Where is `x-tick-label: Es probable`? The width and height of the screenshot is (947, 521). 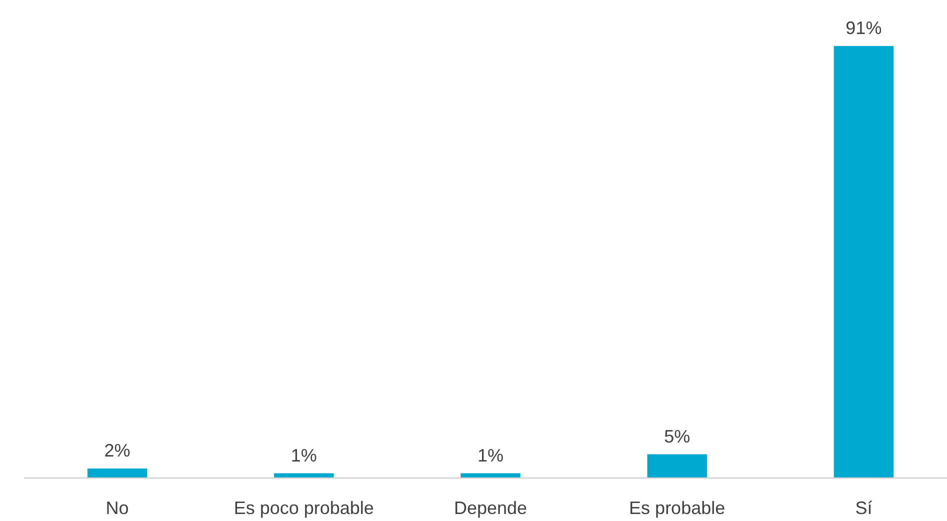 x-tick-label: Es probable is located at coordinates (677, 508).